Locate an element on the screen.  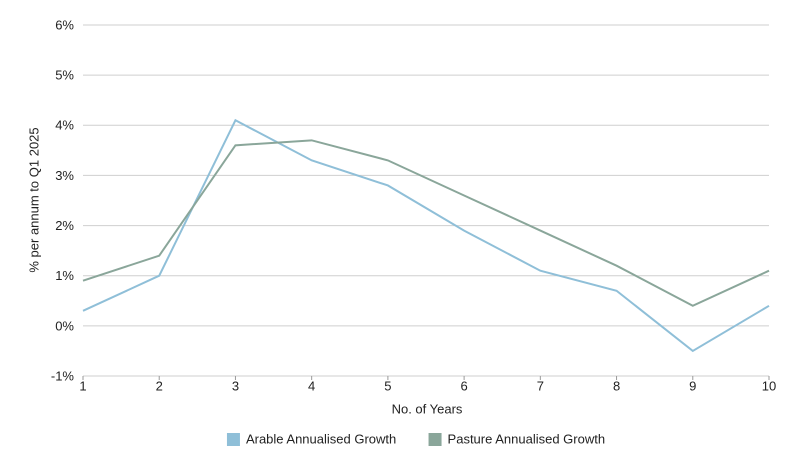
y-tick-label: 4% is located at coordinates (64, 125).